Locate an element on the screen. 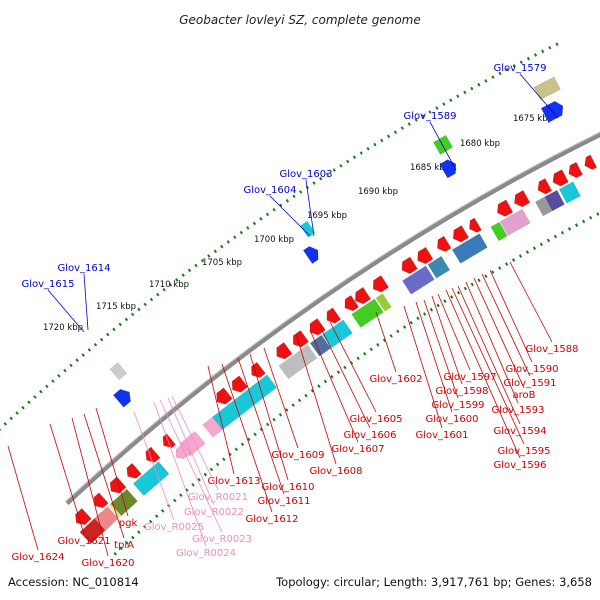  scale-label: 1705 kbp is located at coordinates (222, 263).